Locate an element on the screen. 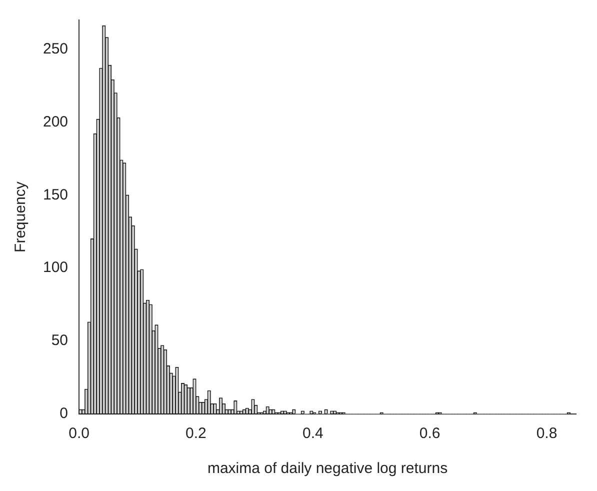  y-tick-label: 0 is located at coordinates (64, 413).